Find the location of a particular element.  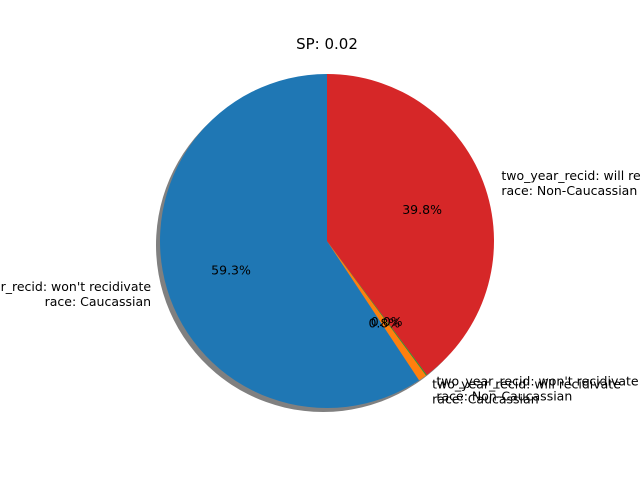

slice-two-year-recid-won-t-recidivate-race-non-caucassian is located at coordinates (377, 308).